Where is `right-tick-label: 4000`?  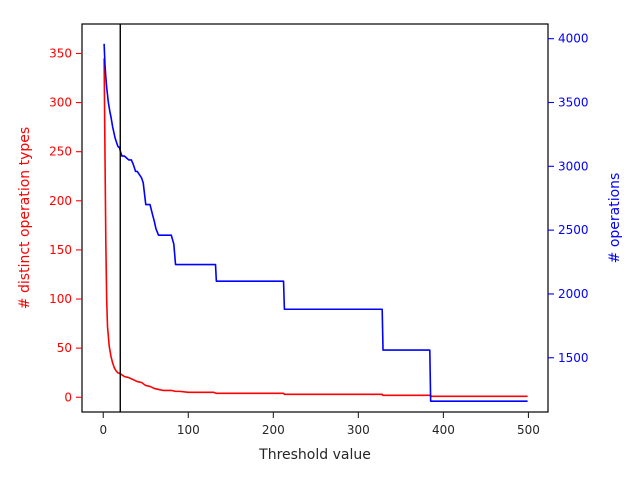 right-tick-label: 4000 is located at coordinates (573, 39).